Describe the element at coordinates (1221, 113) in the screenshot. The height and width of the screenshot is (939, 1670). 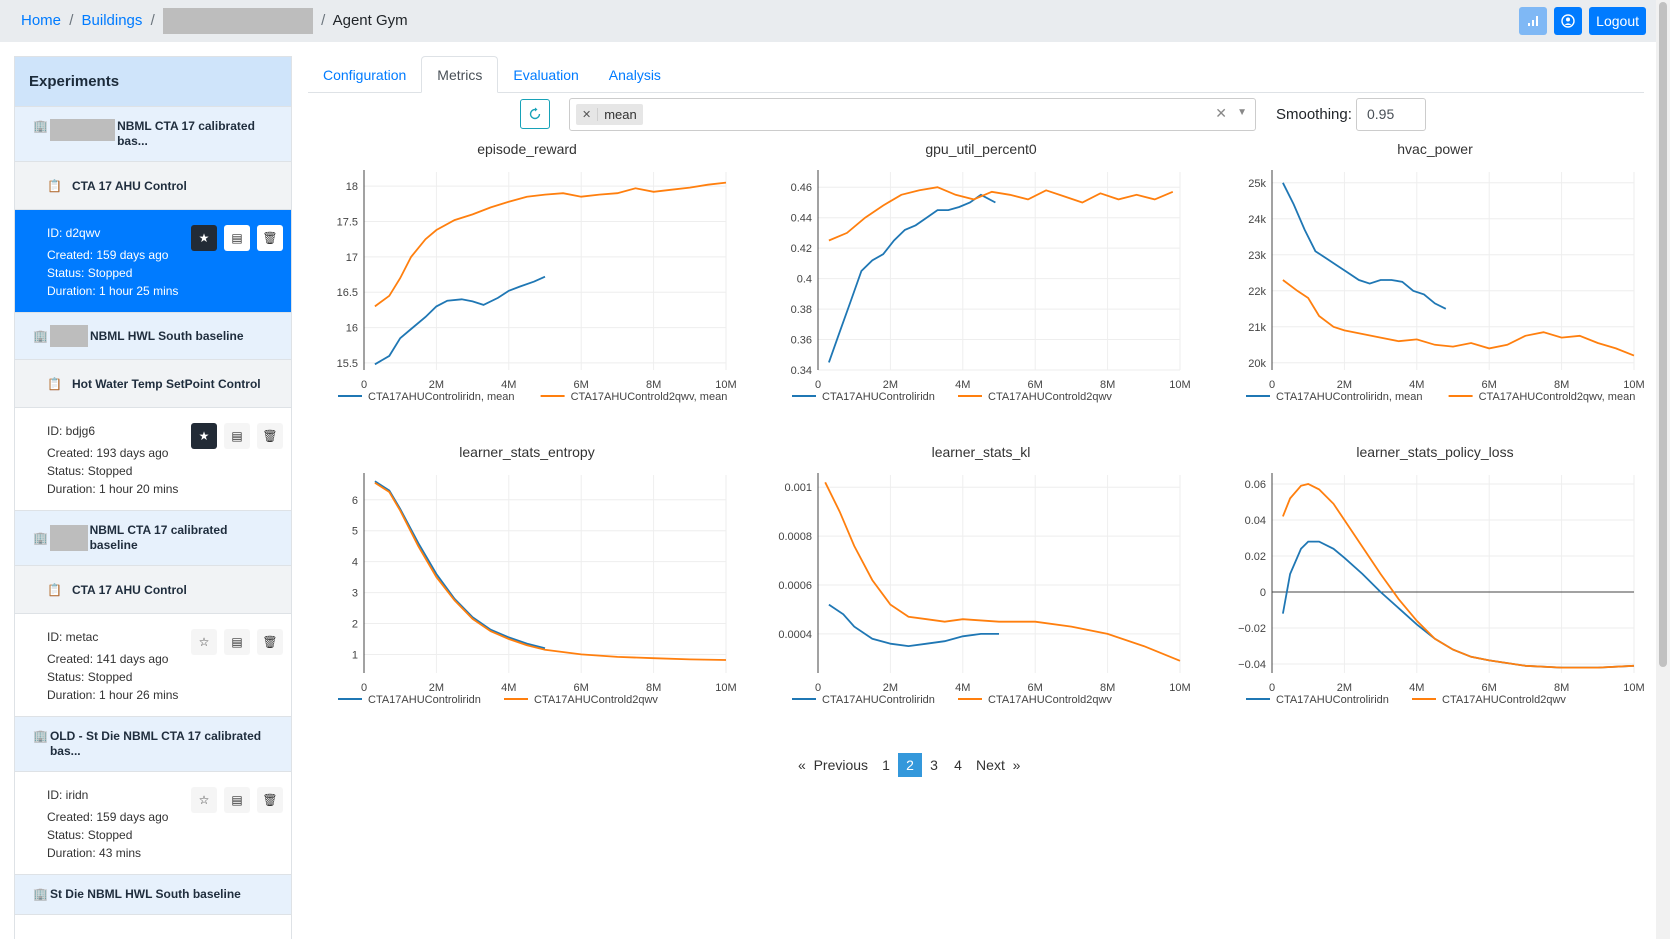
I see `clear-icon: ✕` at that location.